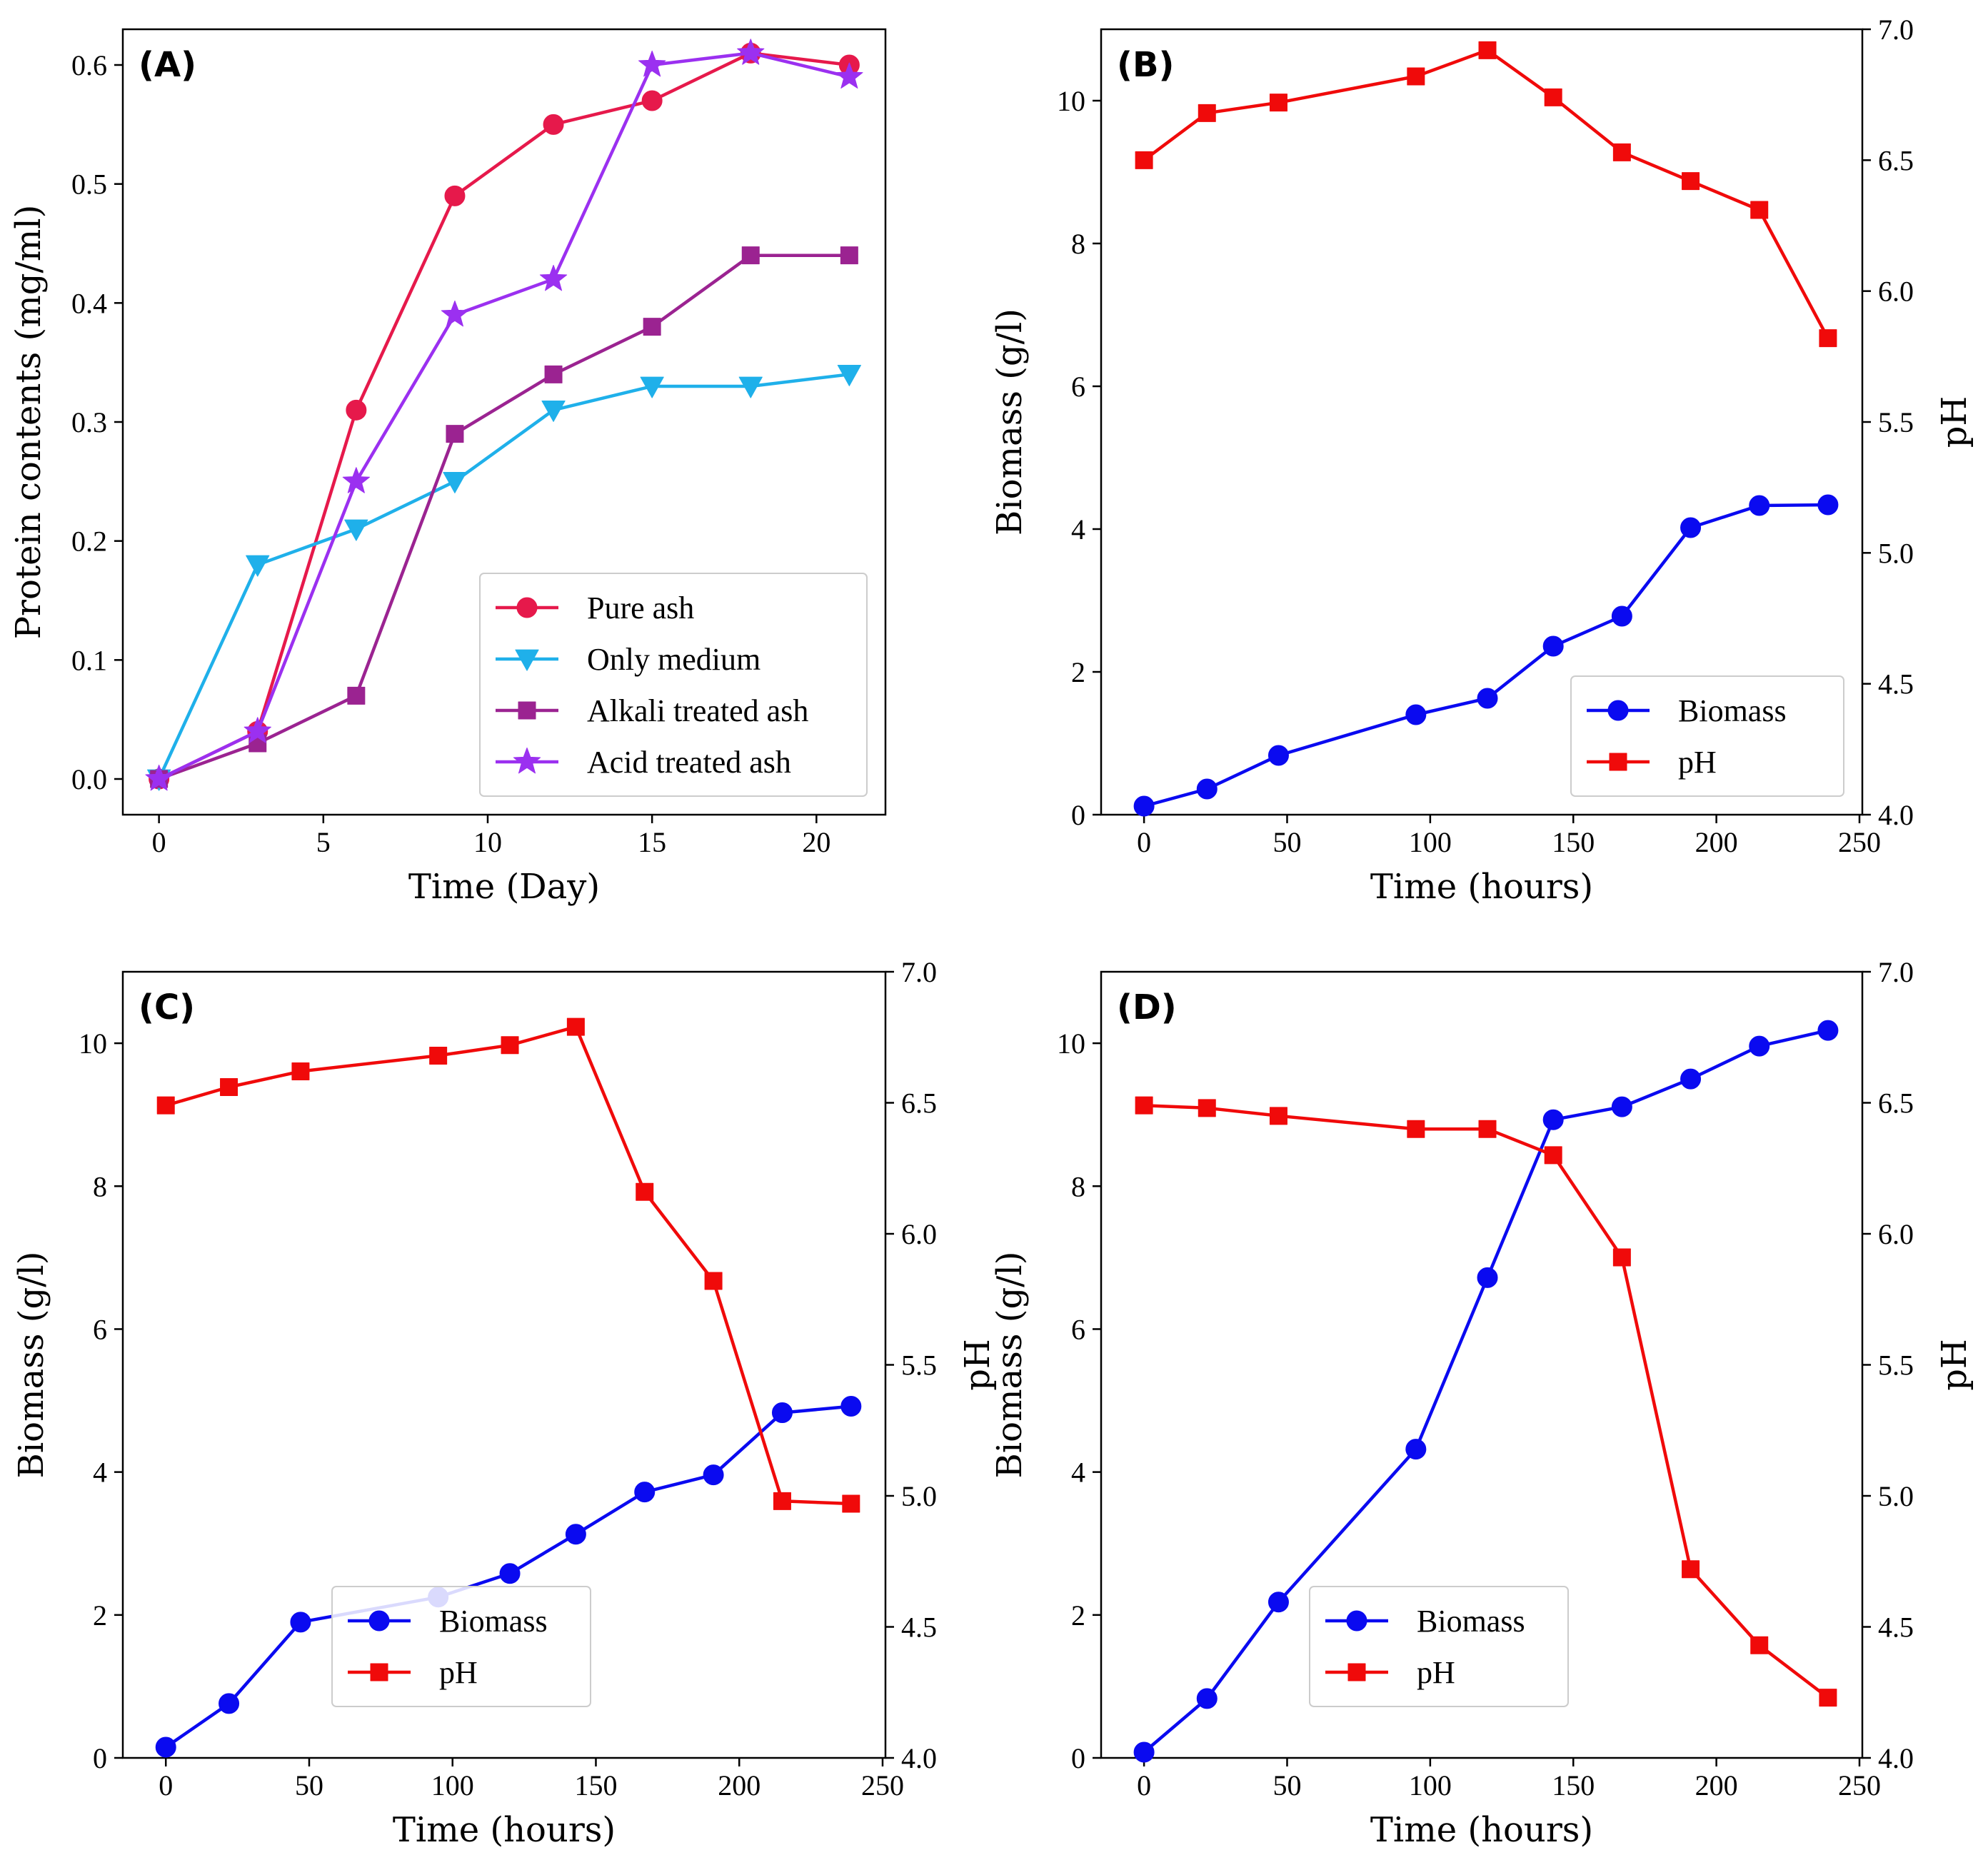  What do you see at coordinates (1573, 842) in the screenshot?
I see `x-tick-label: 150` at bounding box center [1573, 842].